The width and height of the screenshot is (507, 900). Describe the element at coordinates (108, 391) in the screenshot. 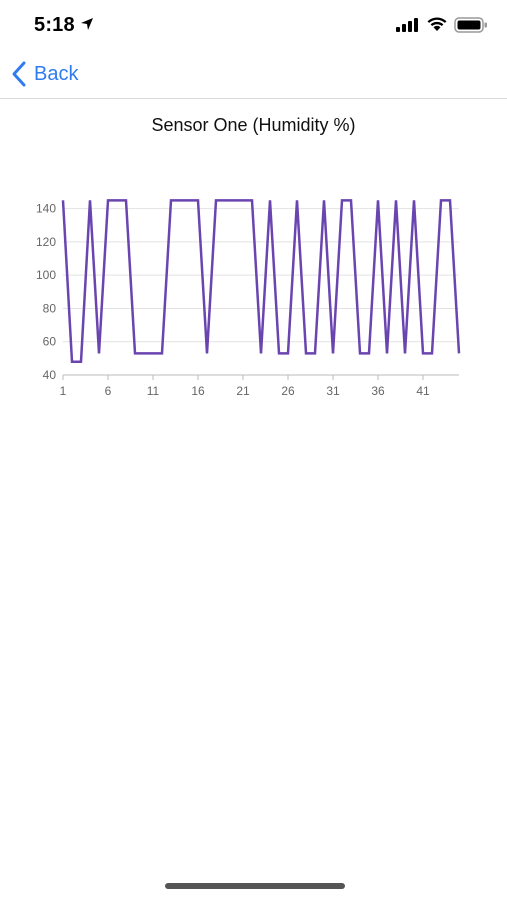

I see `x-tick-label: 6` at that location.